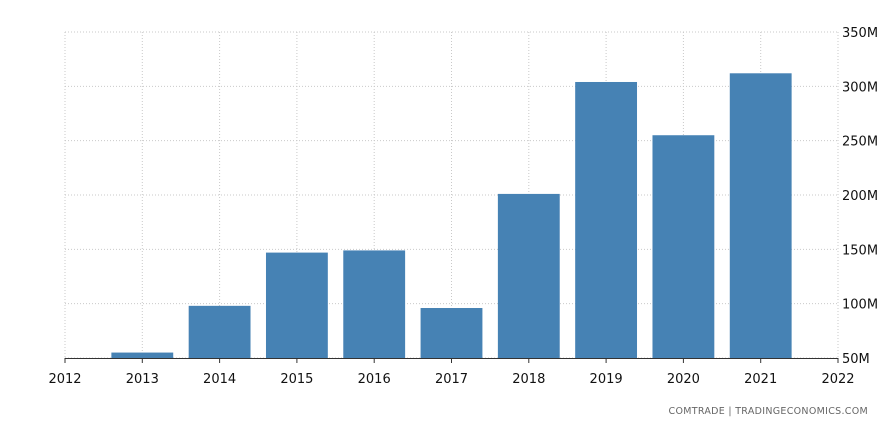  Describe the element at coordinates (860, 196) in the screenshot. I see `y-tick-label: 200M` at that location.